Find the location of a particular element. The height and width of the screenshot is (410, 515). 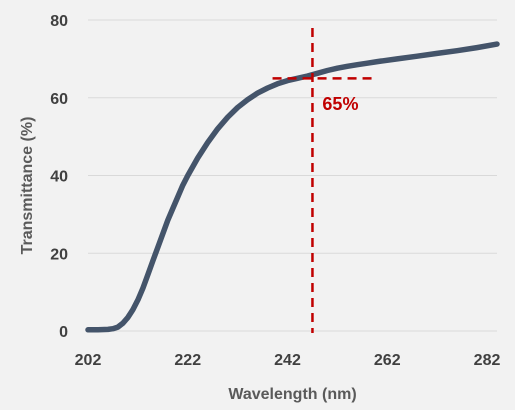

x-tick-label: 222 is located at coordinates (187, 360).